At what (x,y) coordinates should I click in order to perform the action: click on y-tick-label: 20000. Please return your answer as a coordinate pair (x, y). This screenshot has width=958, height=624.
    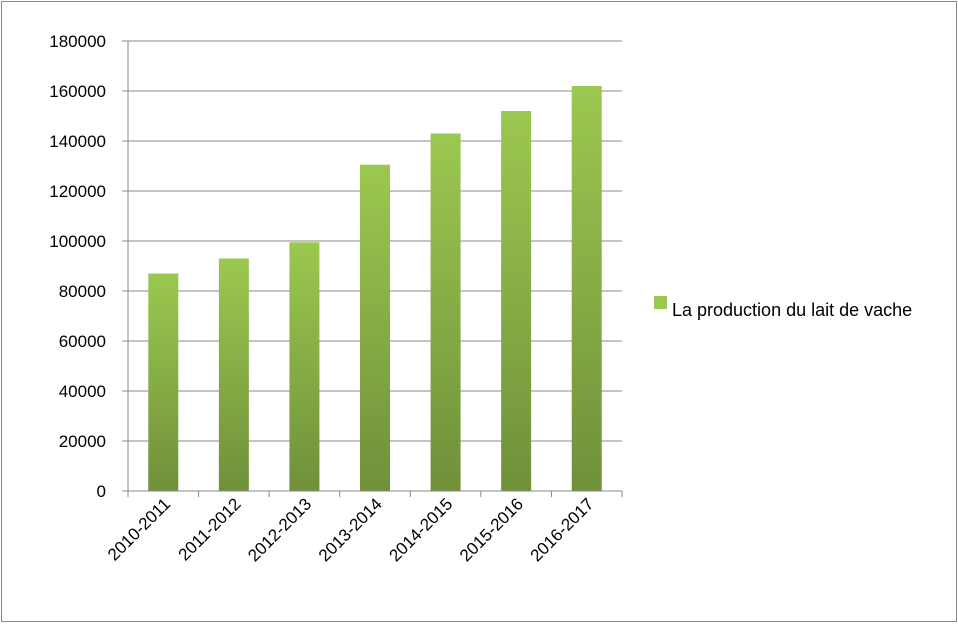
    Looking at the image, I should click on (82, 441).